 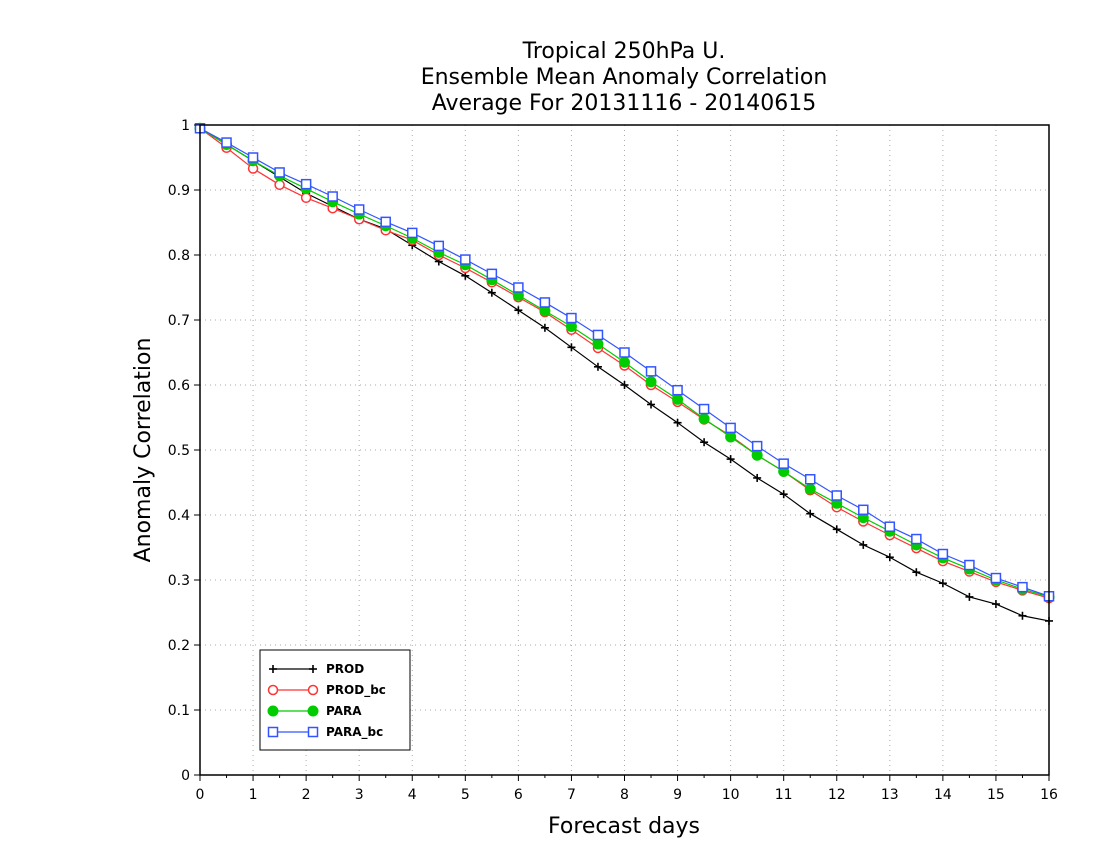 What do you see at coordinates (344, 711) in the screenshot?
I see `legend-label: PARA` at bounding box center [344, 711].